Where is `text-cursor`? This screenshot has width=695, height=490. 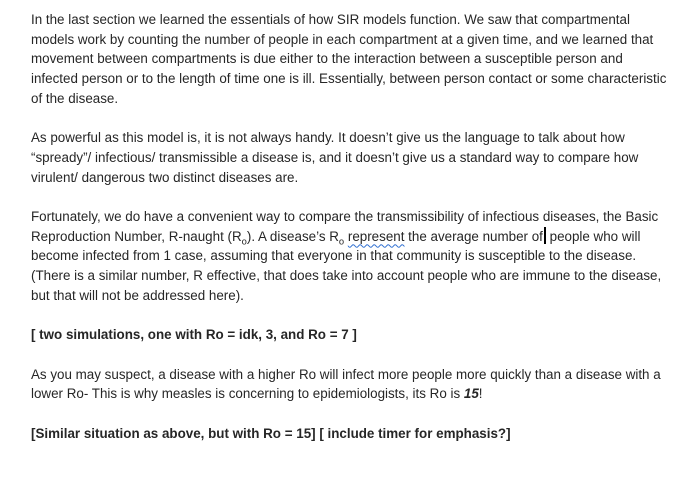 text-cursor is located at coordinates (544, 235).